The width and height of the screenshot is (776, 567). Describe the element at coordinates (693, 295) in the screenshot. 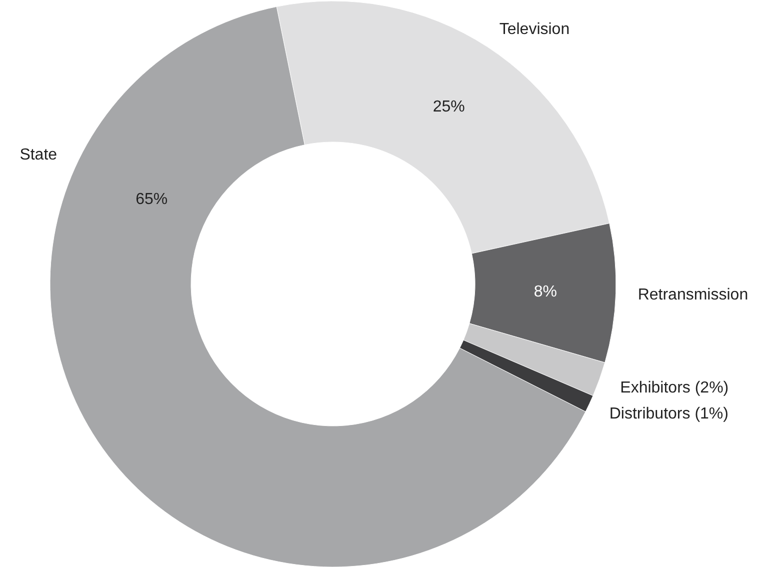

I see `slice-label: Retransmission` at that location.